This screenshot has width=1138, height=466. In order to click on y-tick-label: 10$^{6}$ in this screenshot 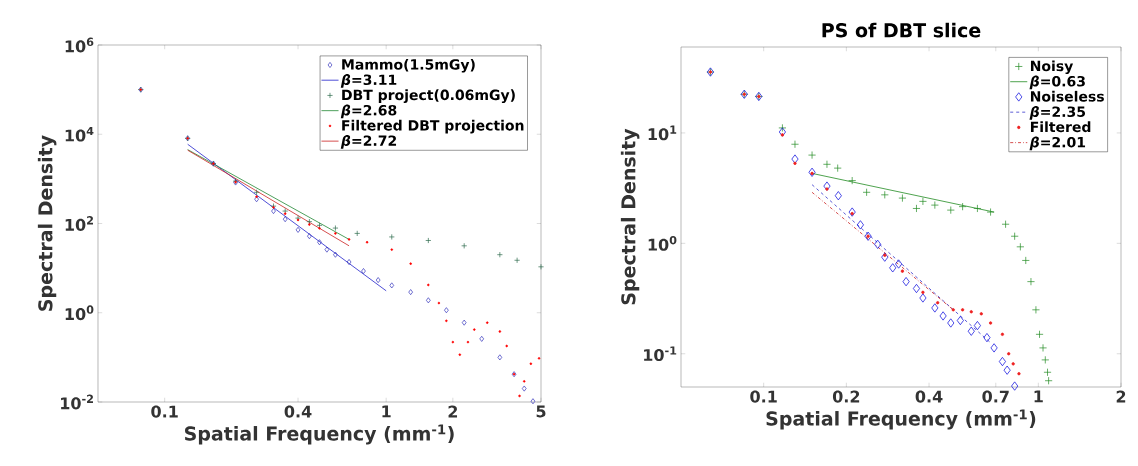, I will do `click(79, 45)`.